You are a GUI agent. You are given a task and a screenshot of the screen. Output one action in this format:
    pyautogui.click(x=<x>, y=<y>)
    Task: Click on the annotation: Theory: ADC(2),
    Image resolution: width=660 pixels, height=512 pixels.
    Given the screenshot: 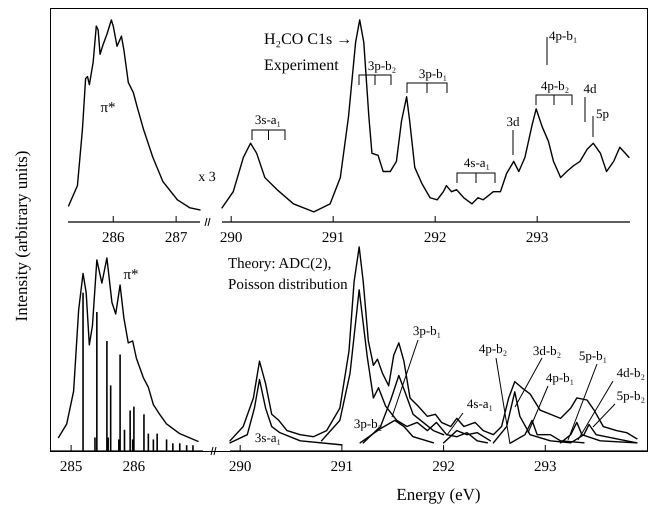 What is the action you would take?
    pyautogui.click(x=280, y=264)
    